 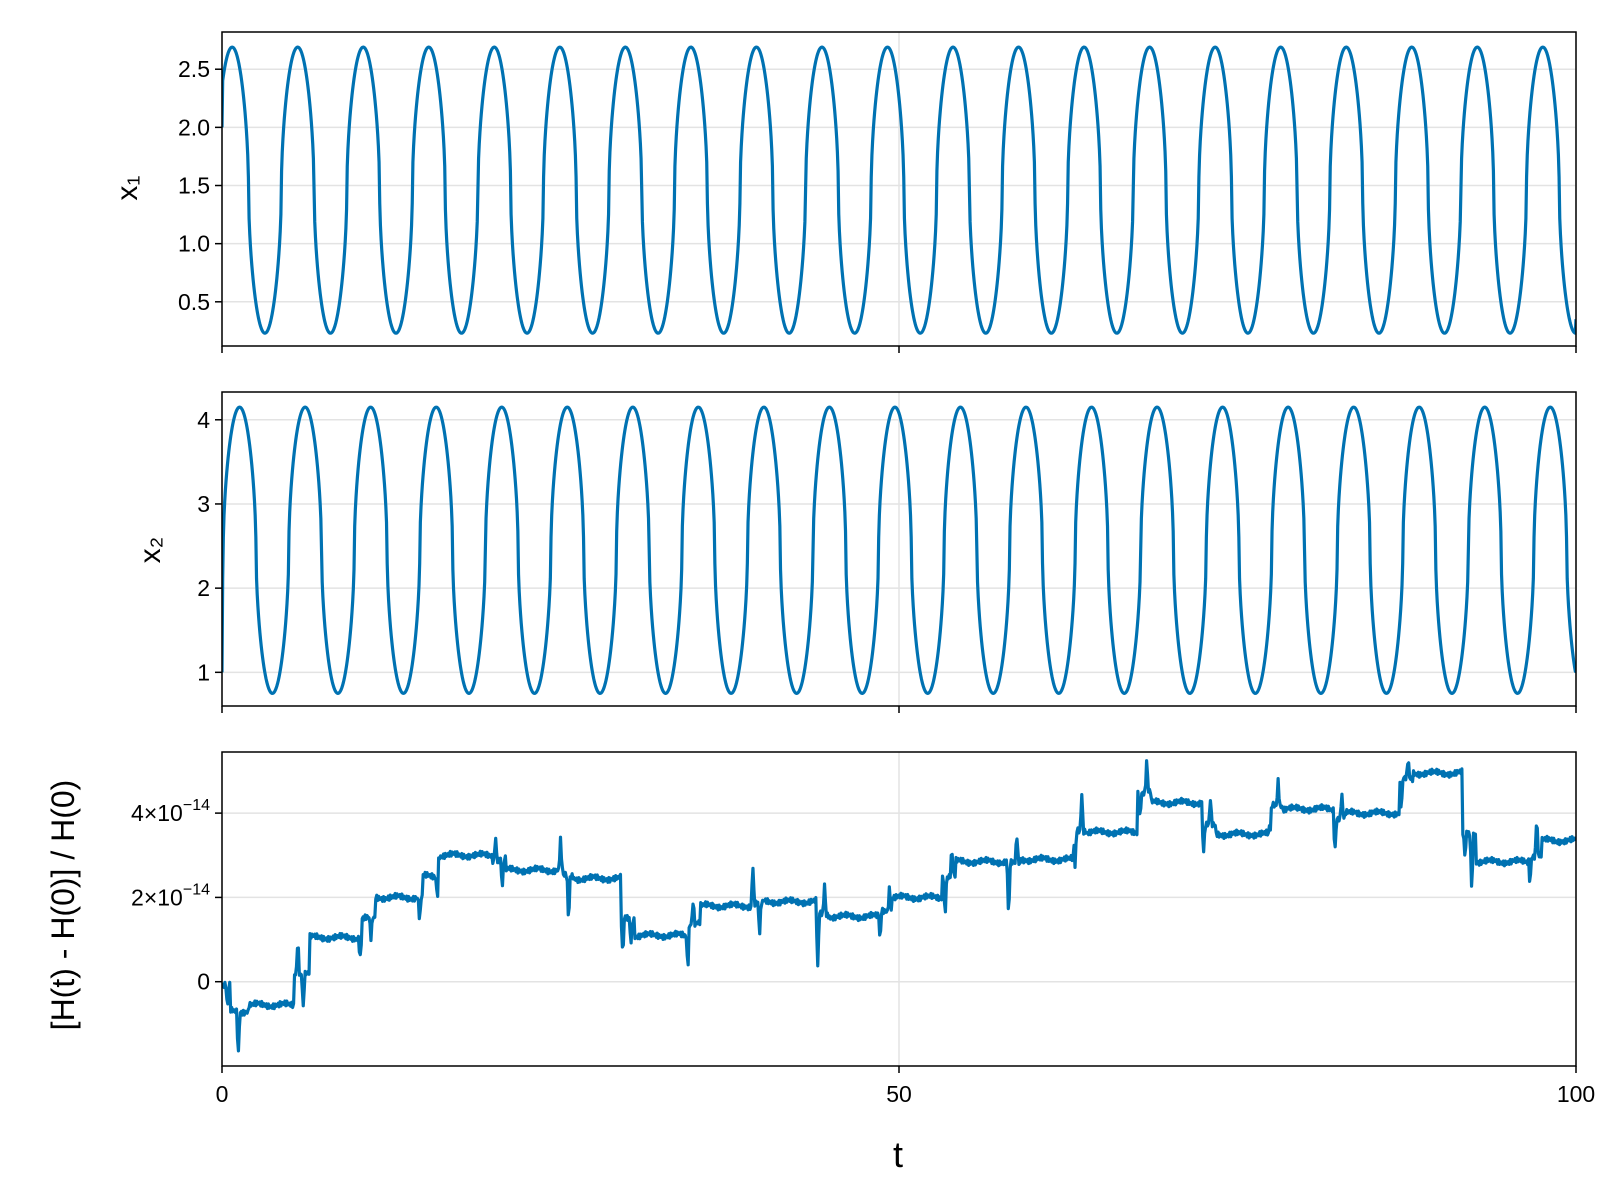 What do you see at coordinates (203, 588) in the screenshot?
I see `x2-y-tick-label: 2` at bounding box center [203, 588].